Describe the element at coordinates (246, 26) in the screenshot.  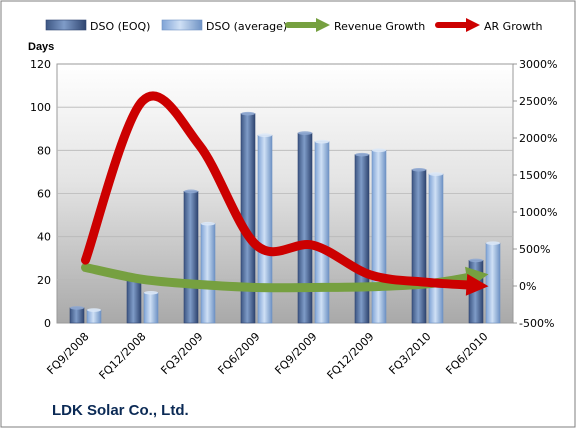
I see `legend-label-dso-average: DSO (average)` at that location.